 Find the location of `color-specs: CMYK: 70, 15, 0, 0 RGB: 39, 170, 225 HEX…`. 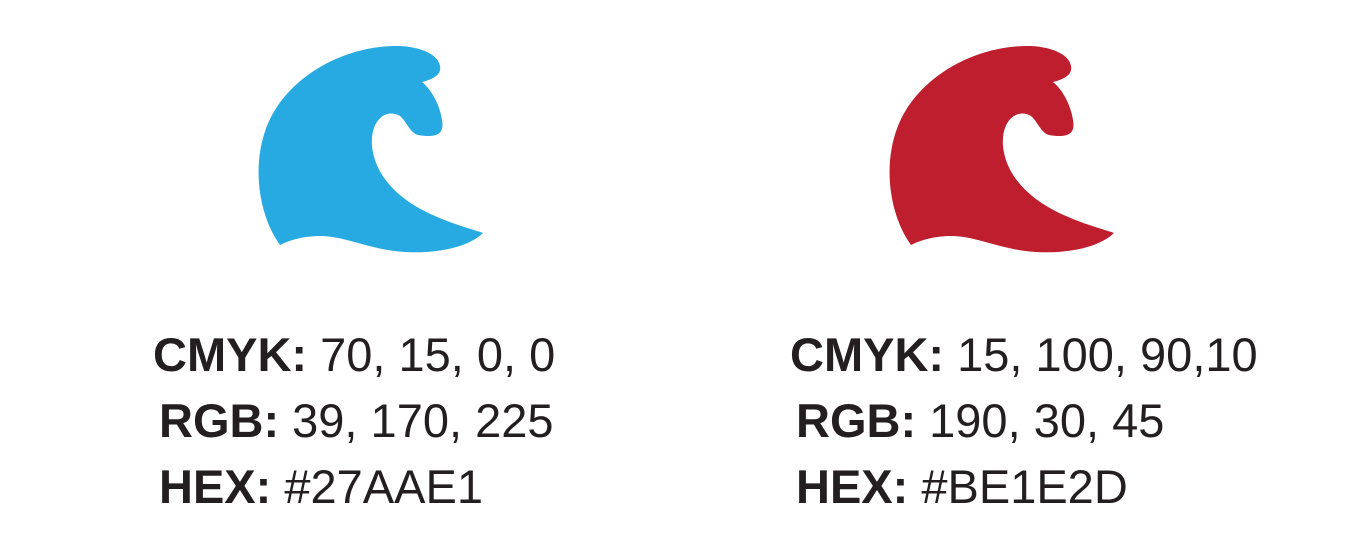

color-specs: CMYK: 70, 15, 0, 0 RGB: 39, 170, 225 HEX… is located at coordinates (354, 421).